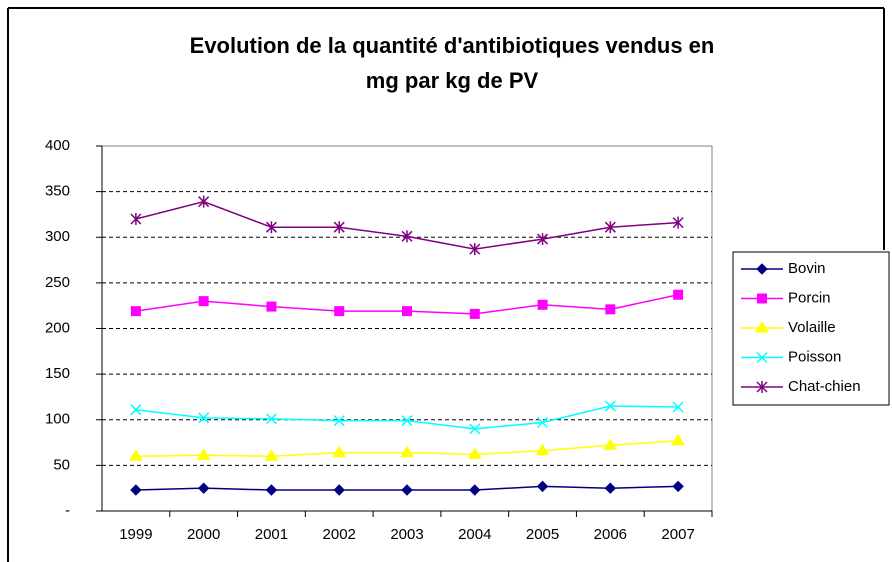 This screenshot has height=562, width=892. Describe the element at coordinates (542, 534) in the screenshot. I see `x-tick-label: 2005` at that location.